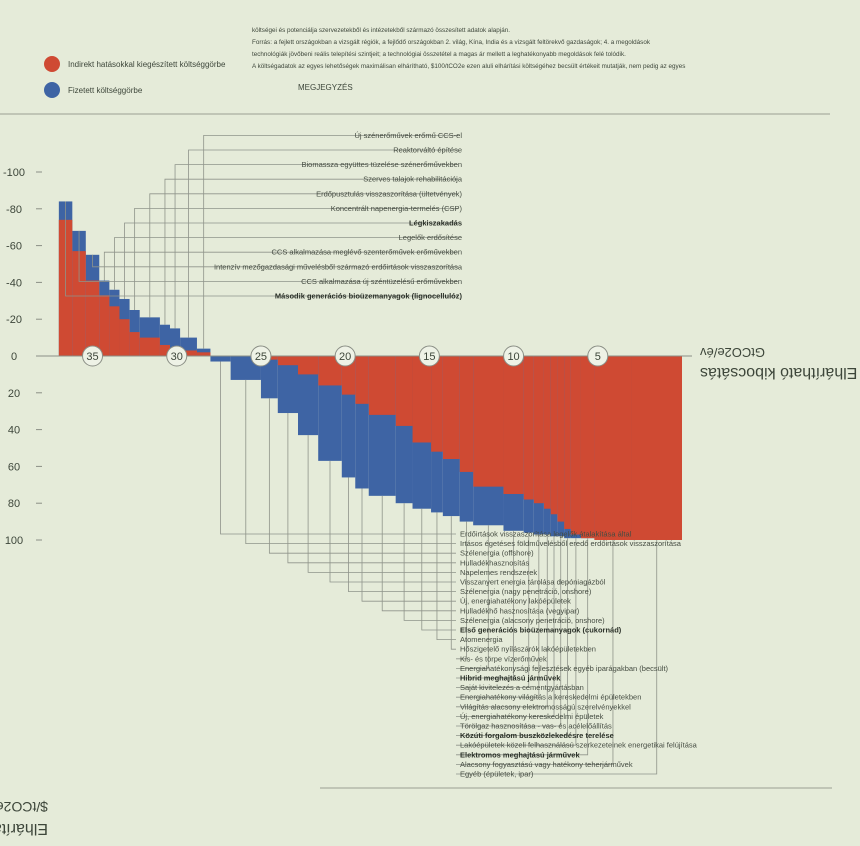 Image resolution: width=860 pixels, height=846 pixels. What do you see at coordinates (598, 357) in the screenshot?
I see `x-tick-label: 5` at bounding box center [598, 357].